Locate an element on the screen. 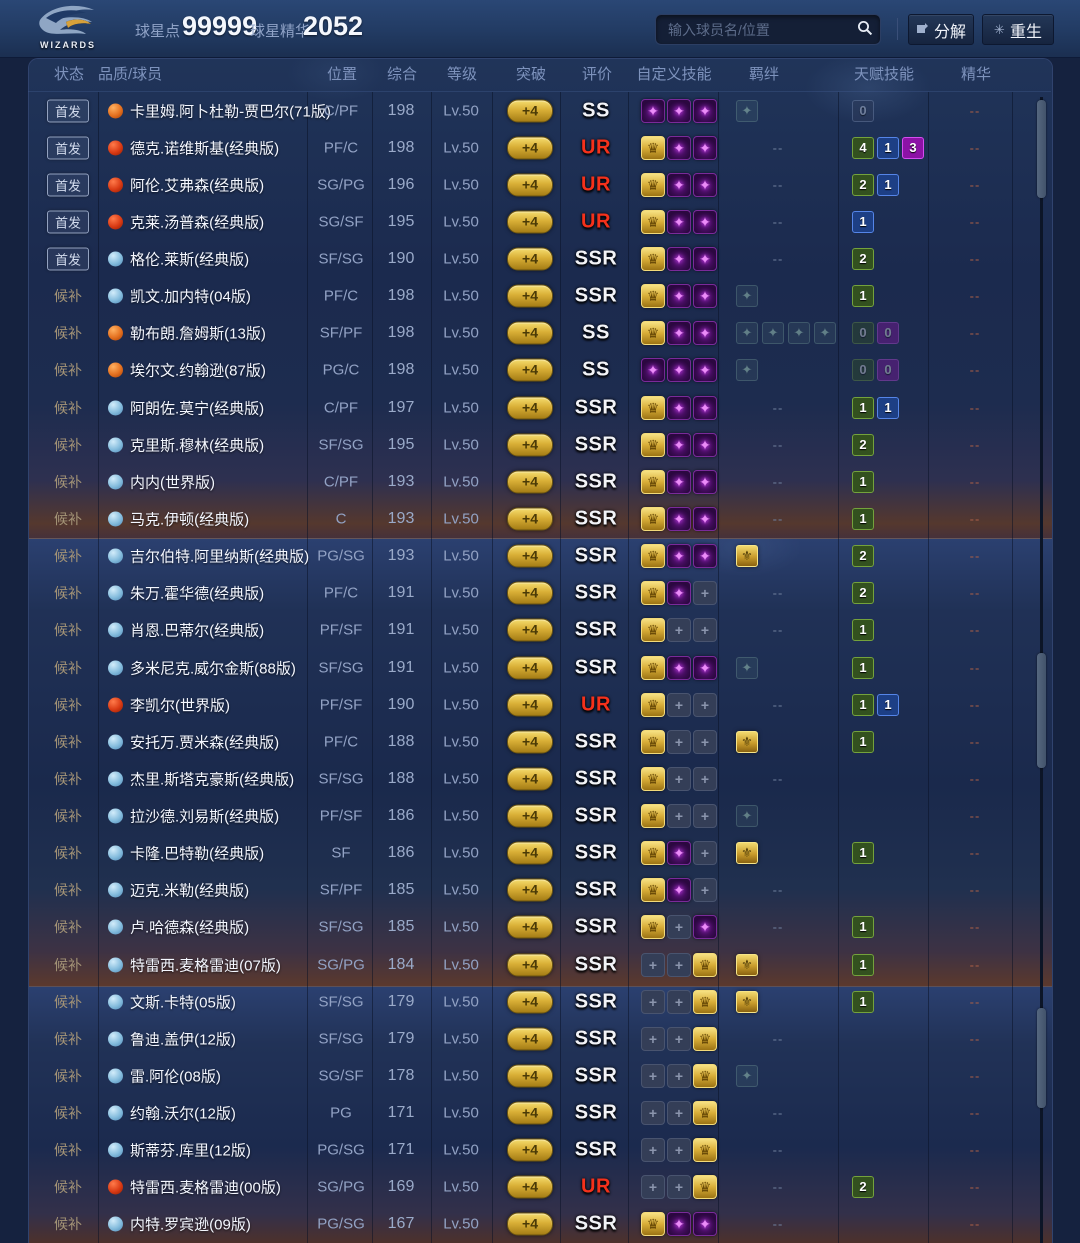  table-row: 候补 安托万.贾米森(经典版) PF/C 188 Lv.50 +4 SSR ♛ + + ⚜ 1 -- is located at coordinates (540, 741).